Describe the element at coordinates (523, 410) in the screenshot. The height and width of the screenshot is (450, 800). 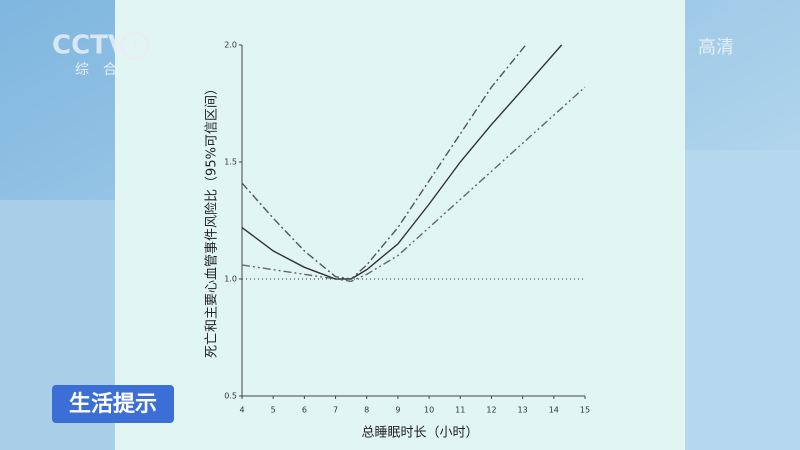
I see `x-tick-label: 13` at that location.